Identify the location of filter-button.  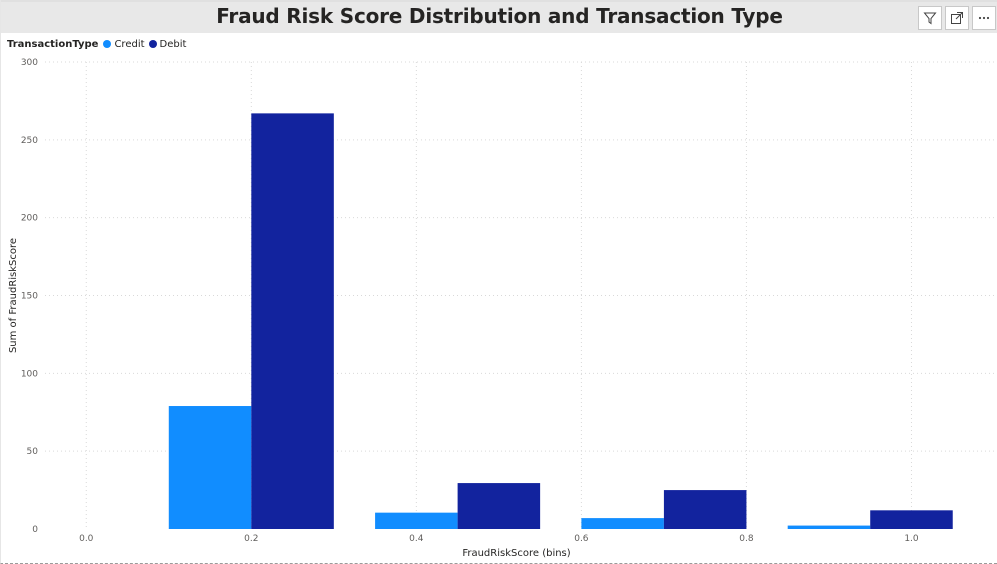
(930, 18).